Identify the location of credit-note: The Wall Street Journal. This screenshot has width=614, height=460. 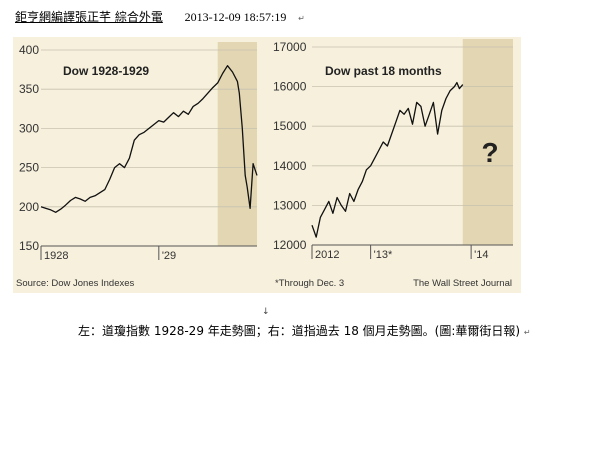
(462, 283).